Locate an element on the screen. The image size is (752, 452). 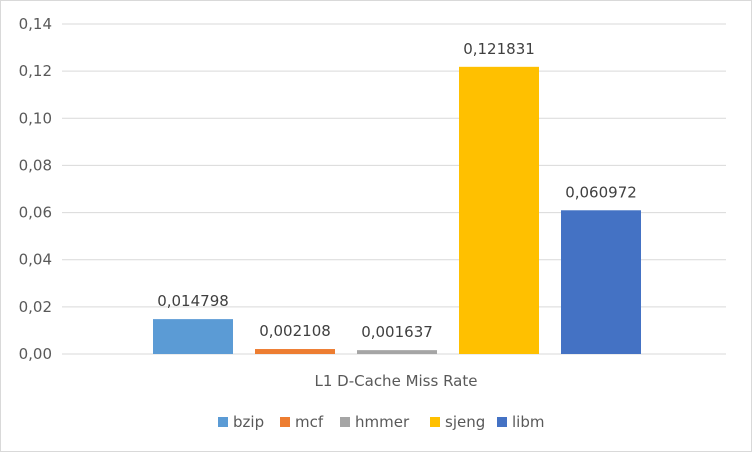
y-tick-label: 0,10 is located at coordinates (35, 118).